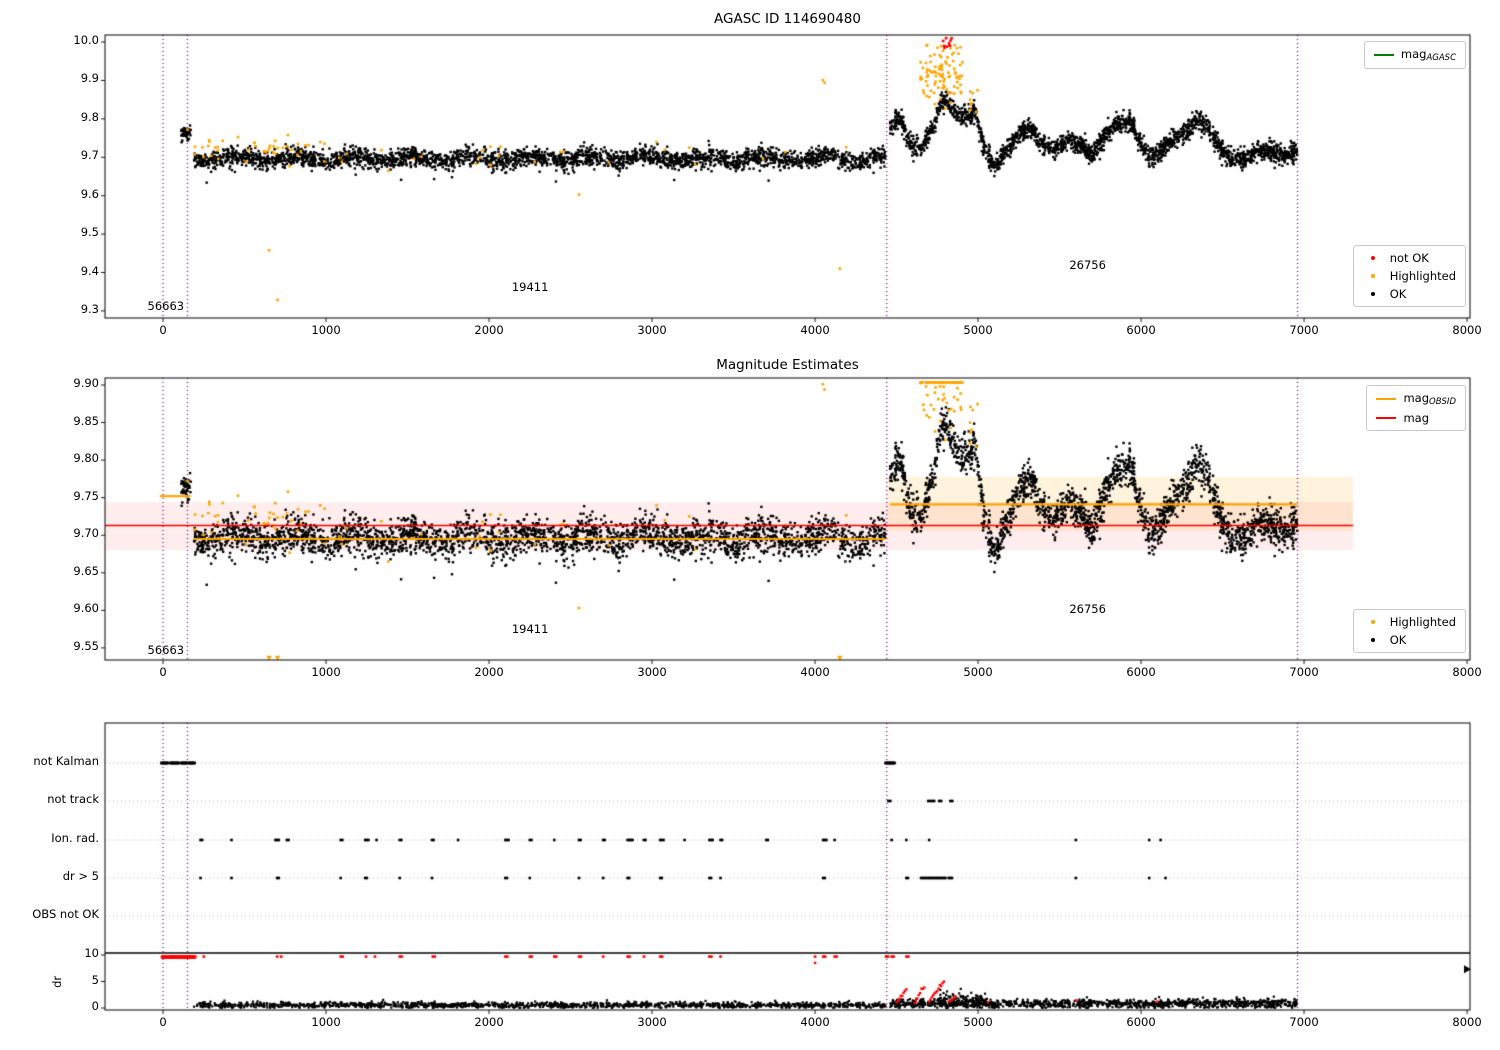 Image resolution: width=1500 pixels, height=1050 pixels. Describe the element at coordinates (1442, 402) in the screenshot. I see `legend-entry-label-subscript: OBSID` at that location.